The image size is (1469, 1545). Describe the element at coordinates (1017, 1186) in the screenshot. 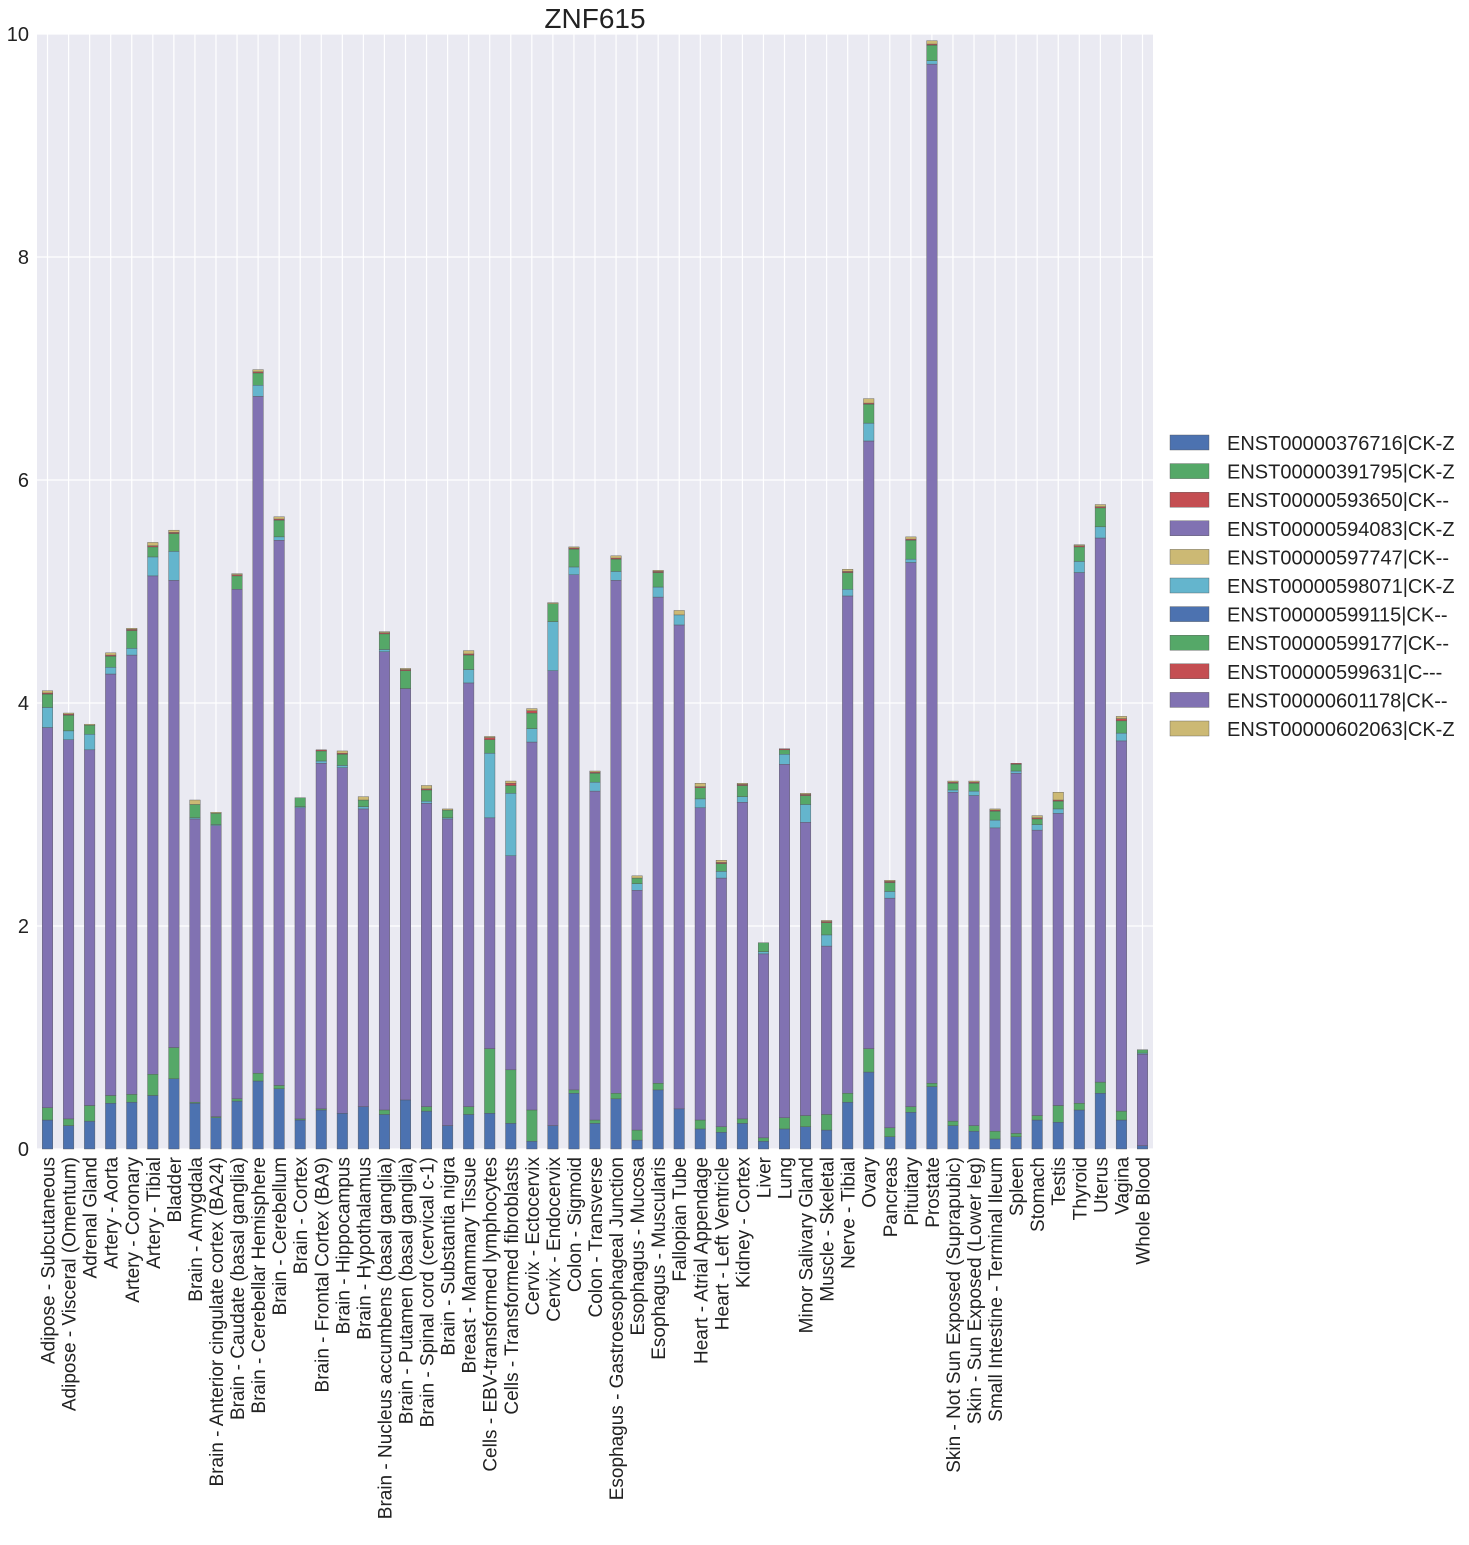

I see `x-tick-label: Spleen` at that location.